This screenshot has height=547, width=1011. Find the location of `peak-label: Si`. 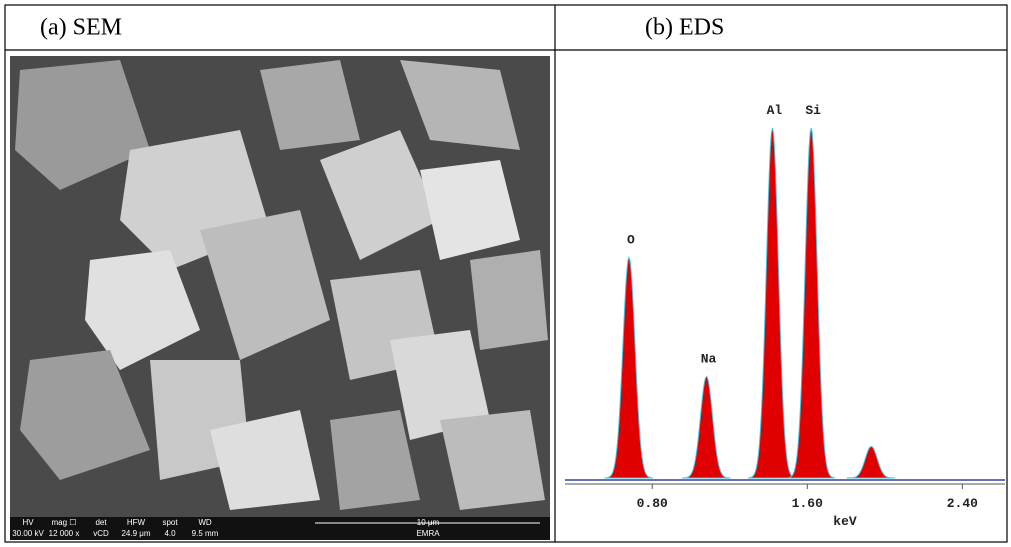

peak-label: Si is located at coordinates (813, 110).